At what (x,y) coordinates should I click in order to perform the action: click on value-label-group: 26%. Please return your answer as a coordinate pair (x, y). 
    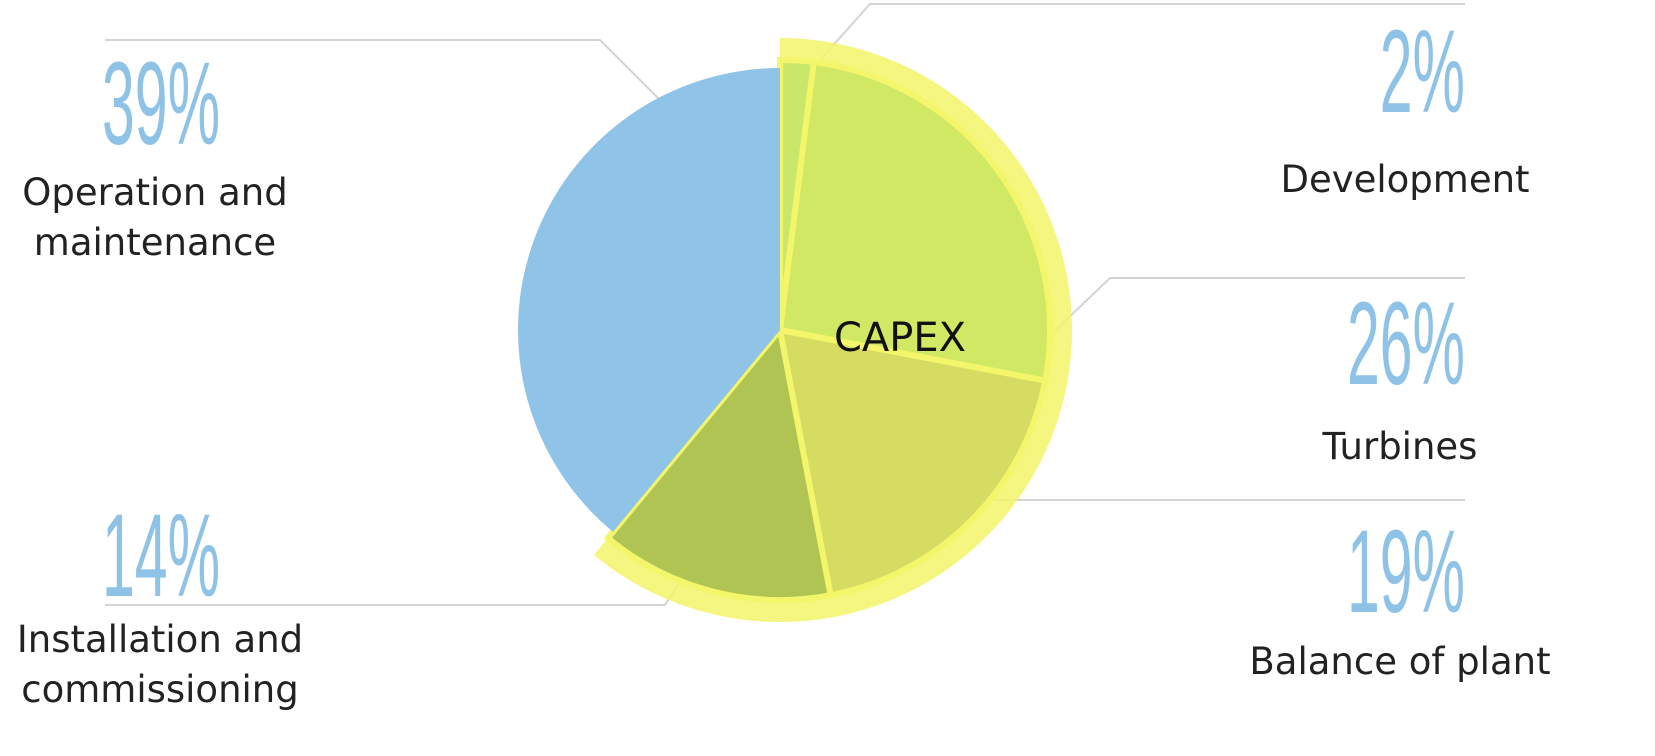
    Looking at the image, I should click on (1406, 344).